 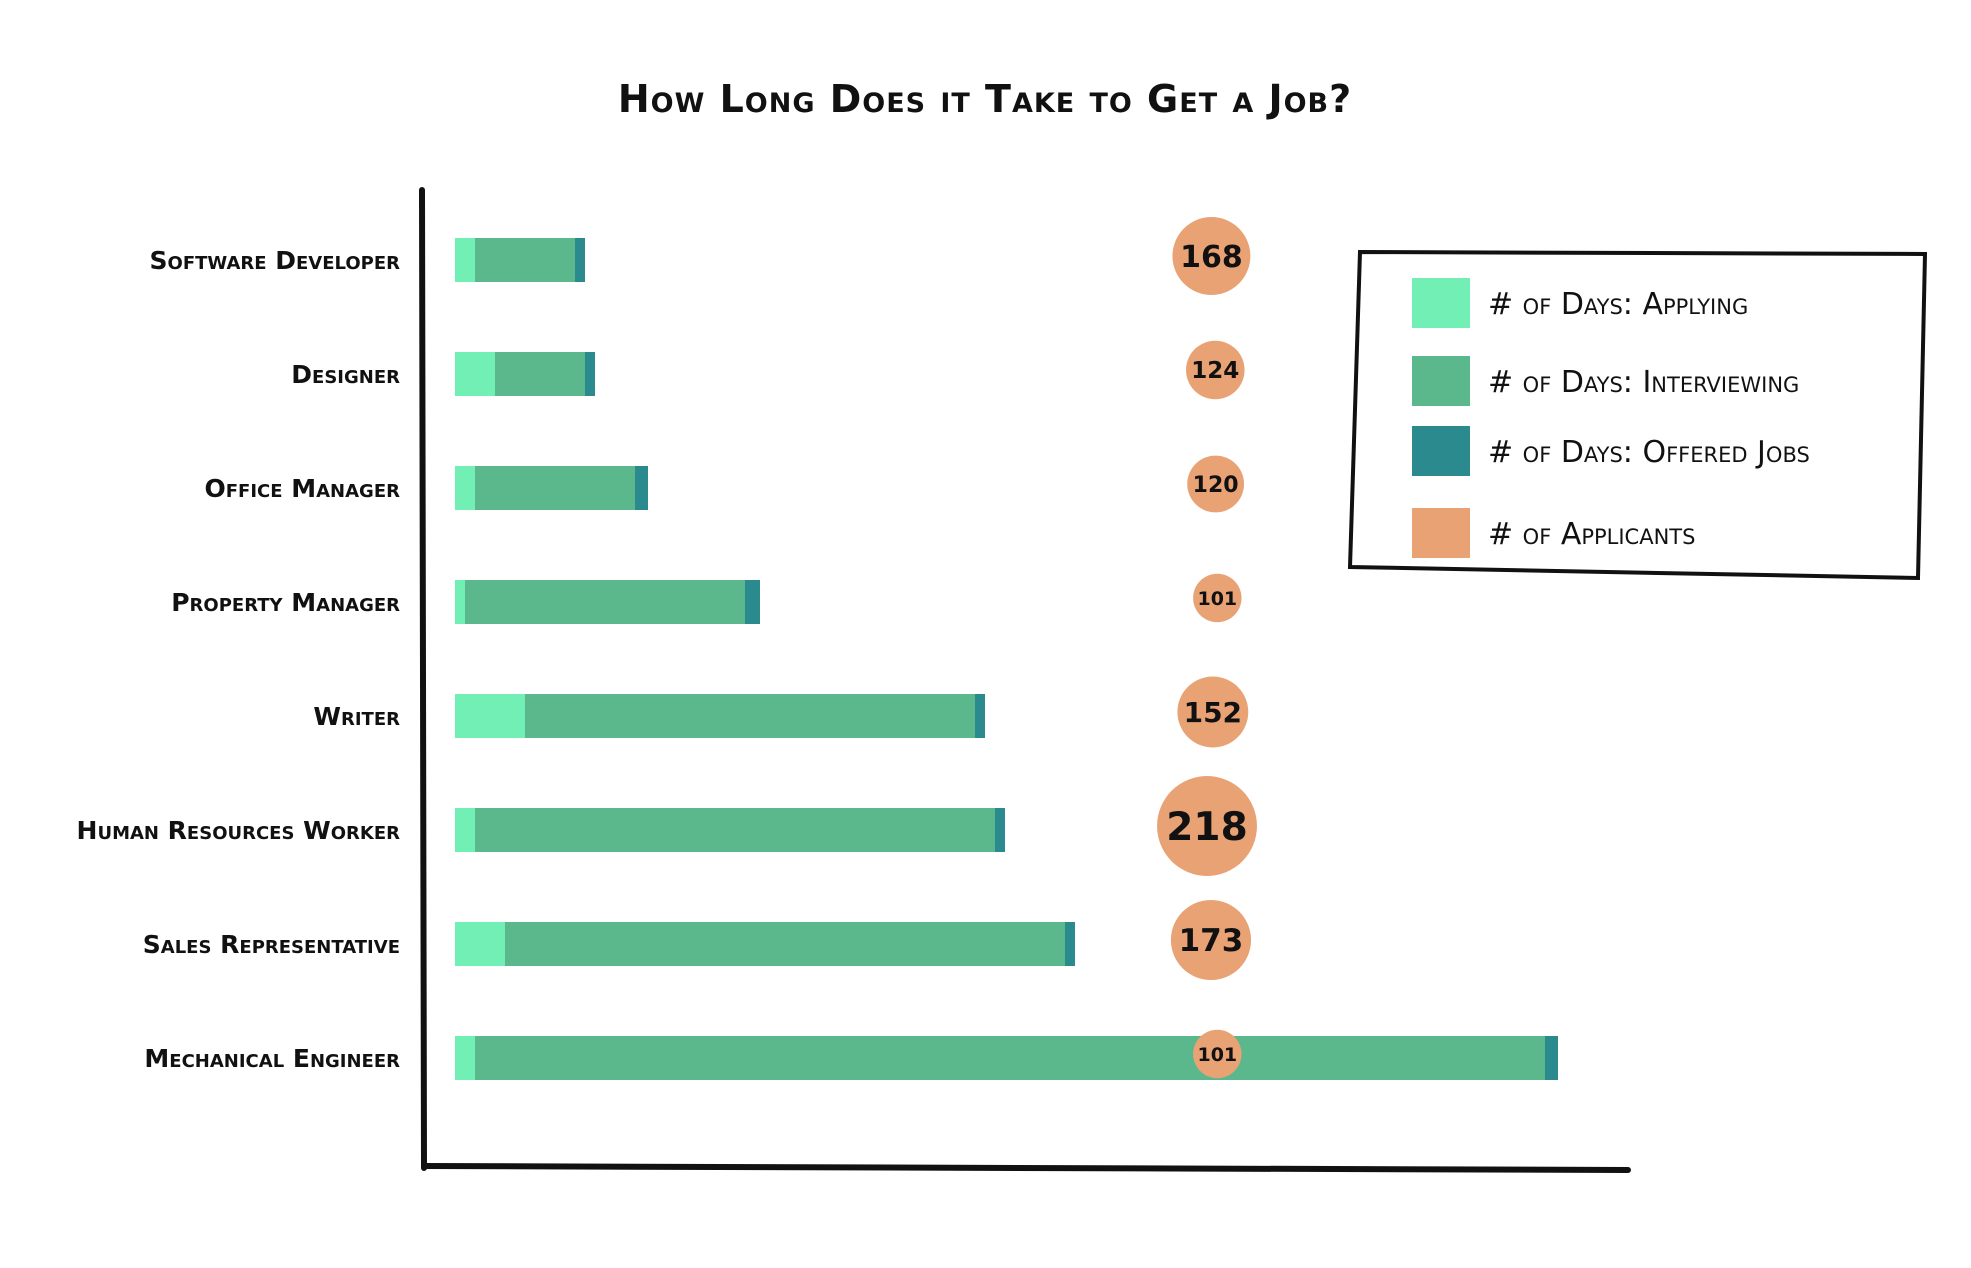 I want to click on legend-label: # of Days: Offered Jobs, so click(x=1649, y=452).